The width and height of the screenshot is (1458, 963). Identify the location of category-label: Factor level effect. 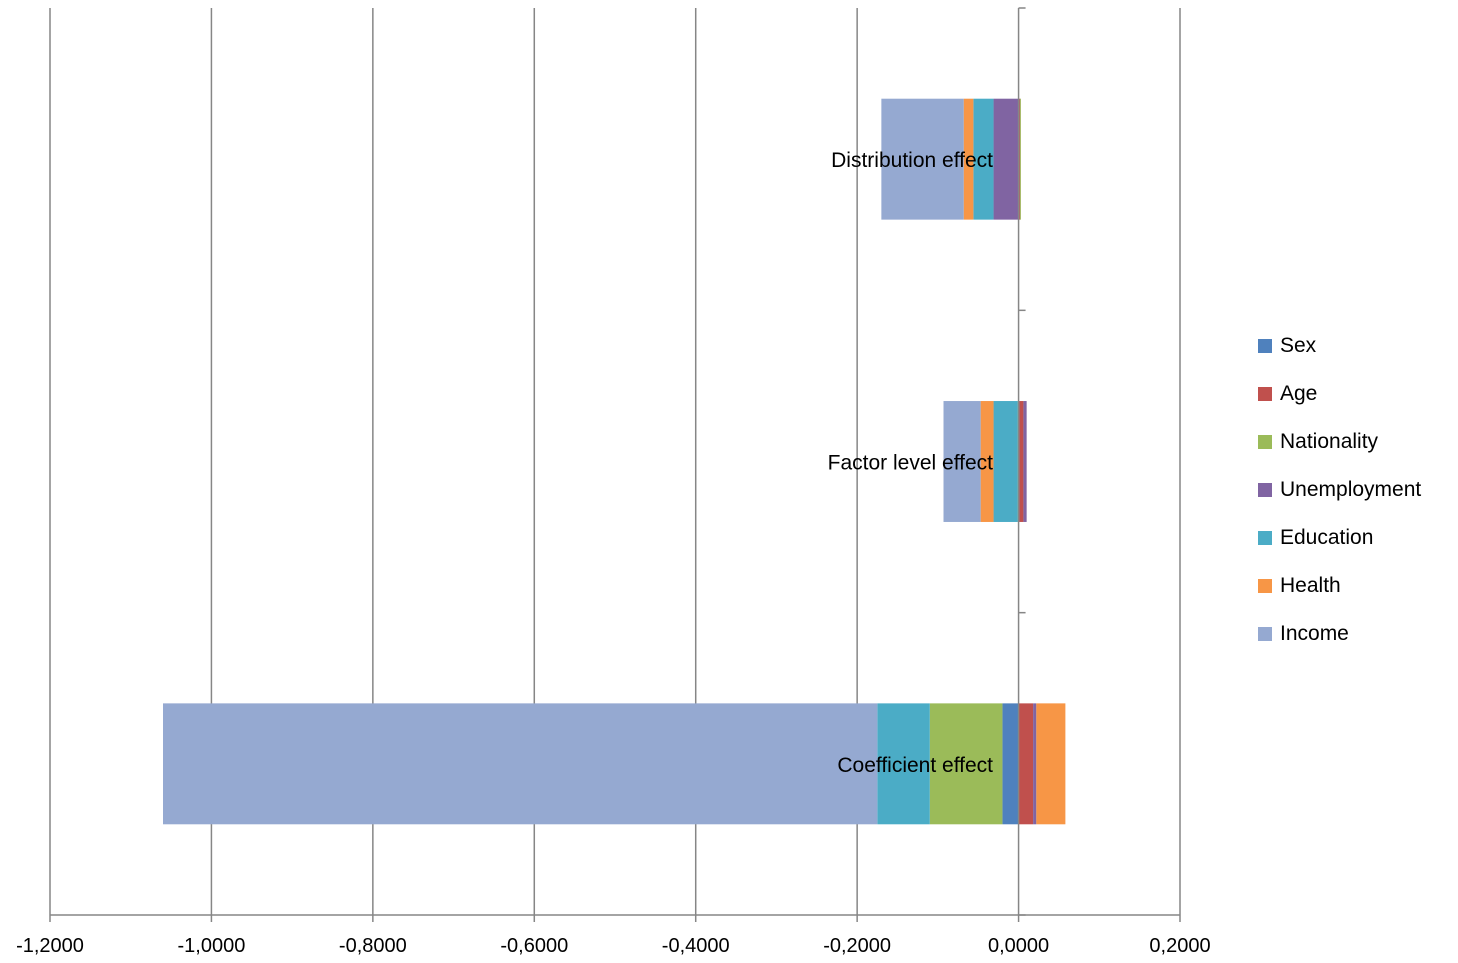
(911, 463).